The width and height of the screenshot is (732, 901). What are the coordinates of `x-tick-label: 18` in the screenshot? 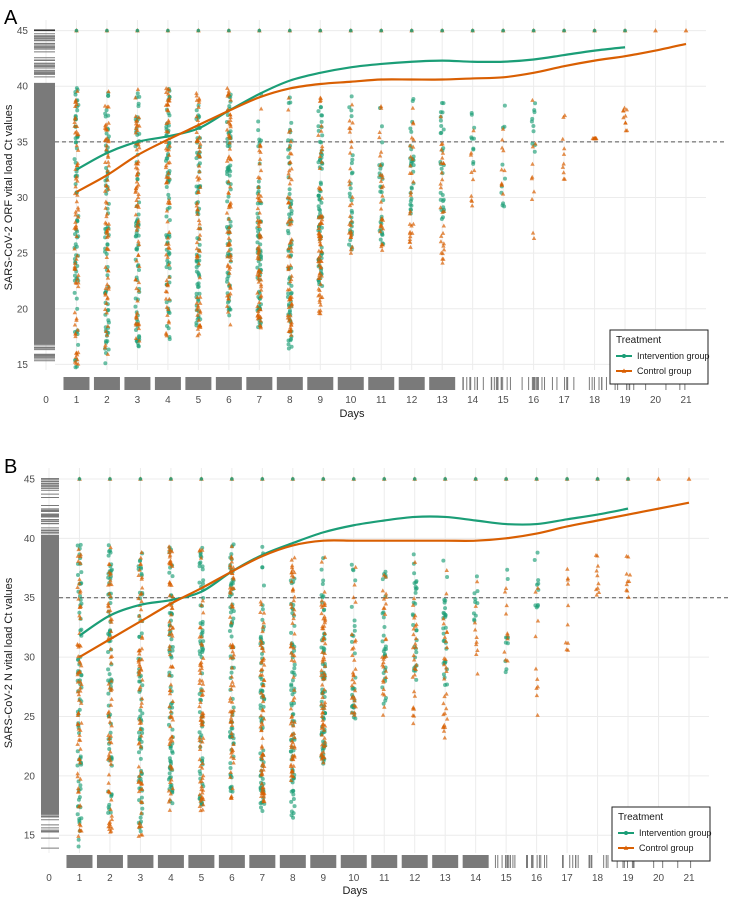 It's located at (595, 400).